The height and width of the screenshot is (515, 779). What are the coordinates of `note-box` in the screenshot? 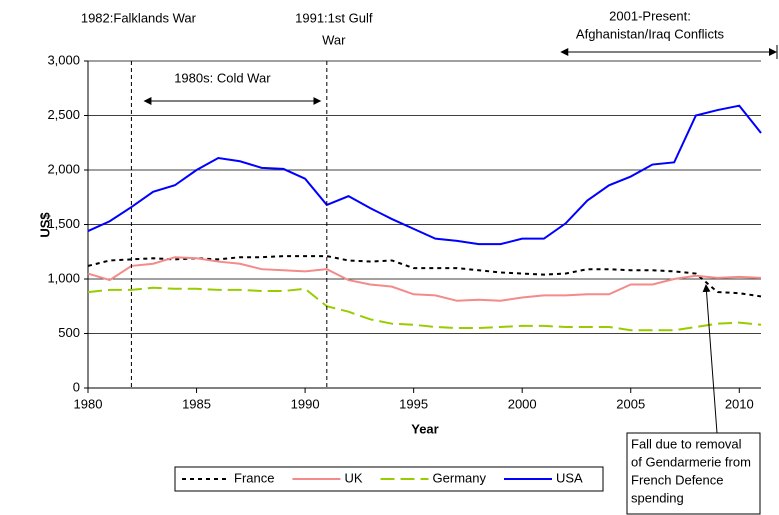 It's located at (693, 473).